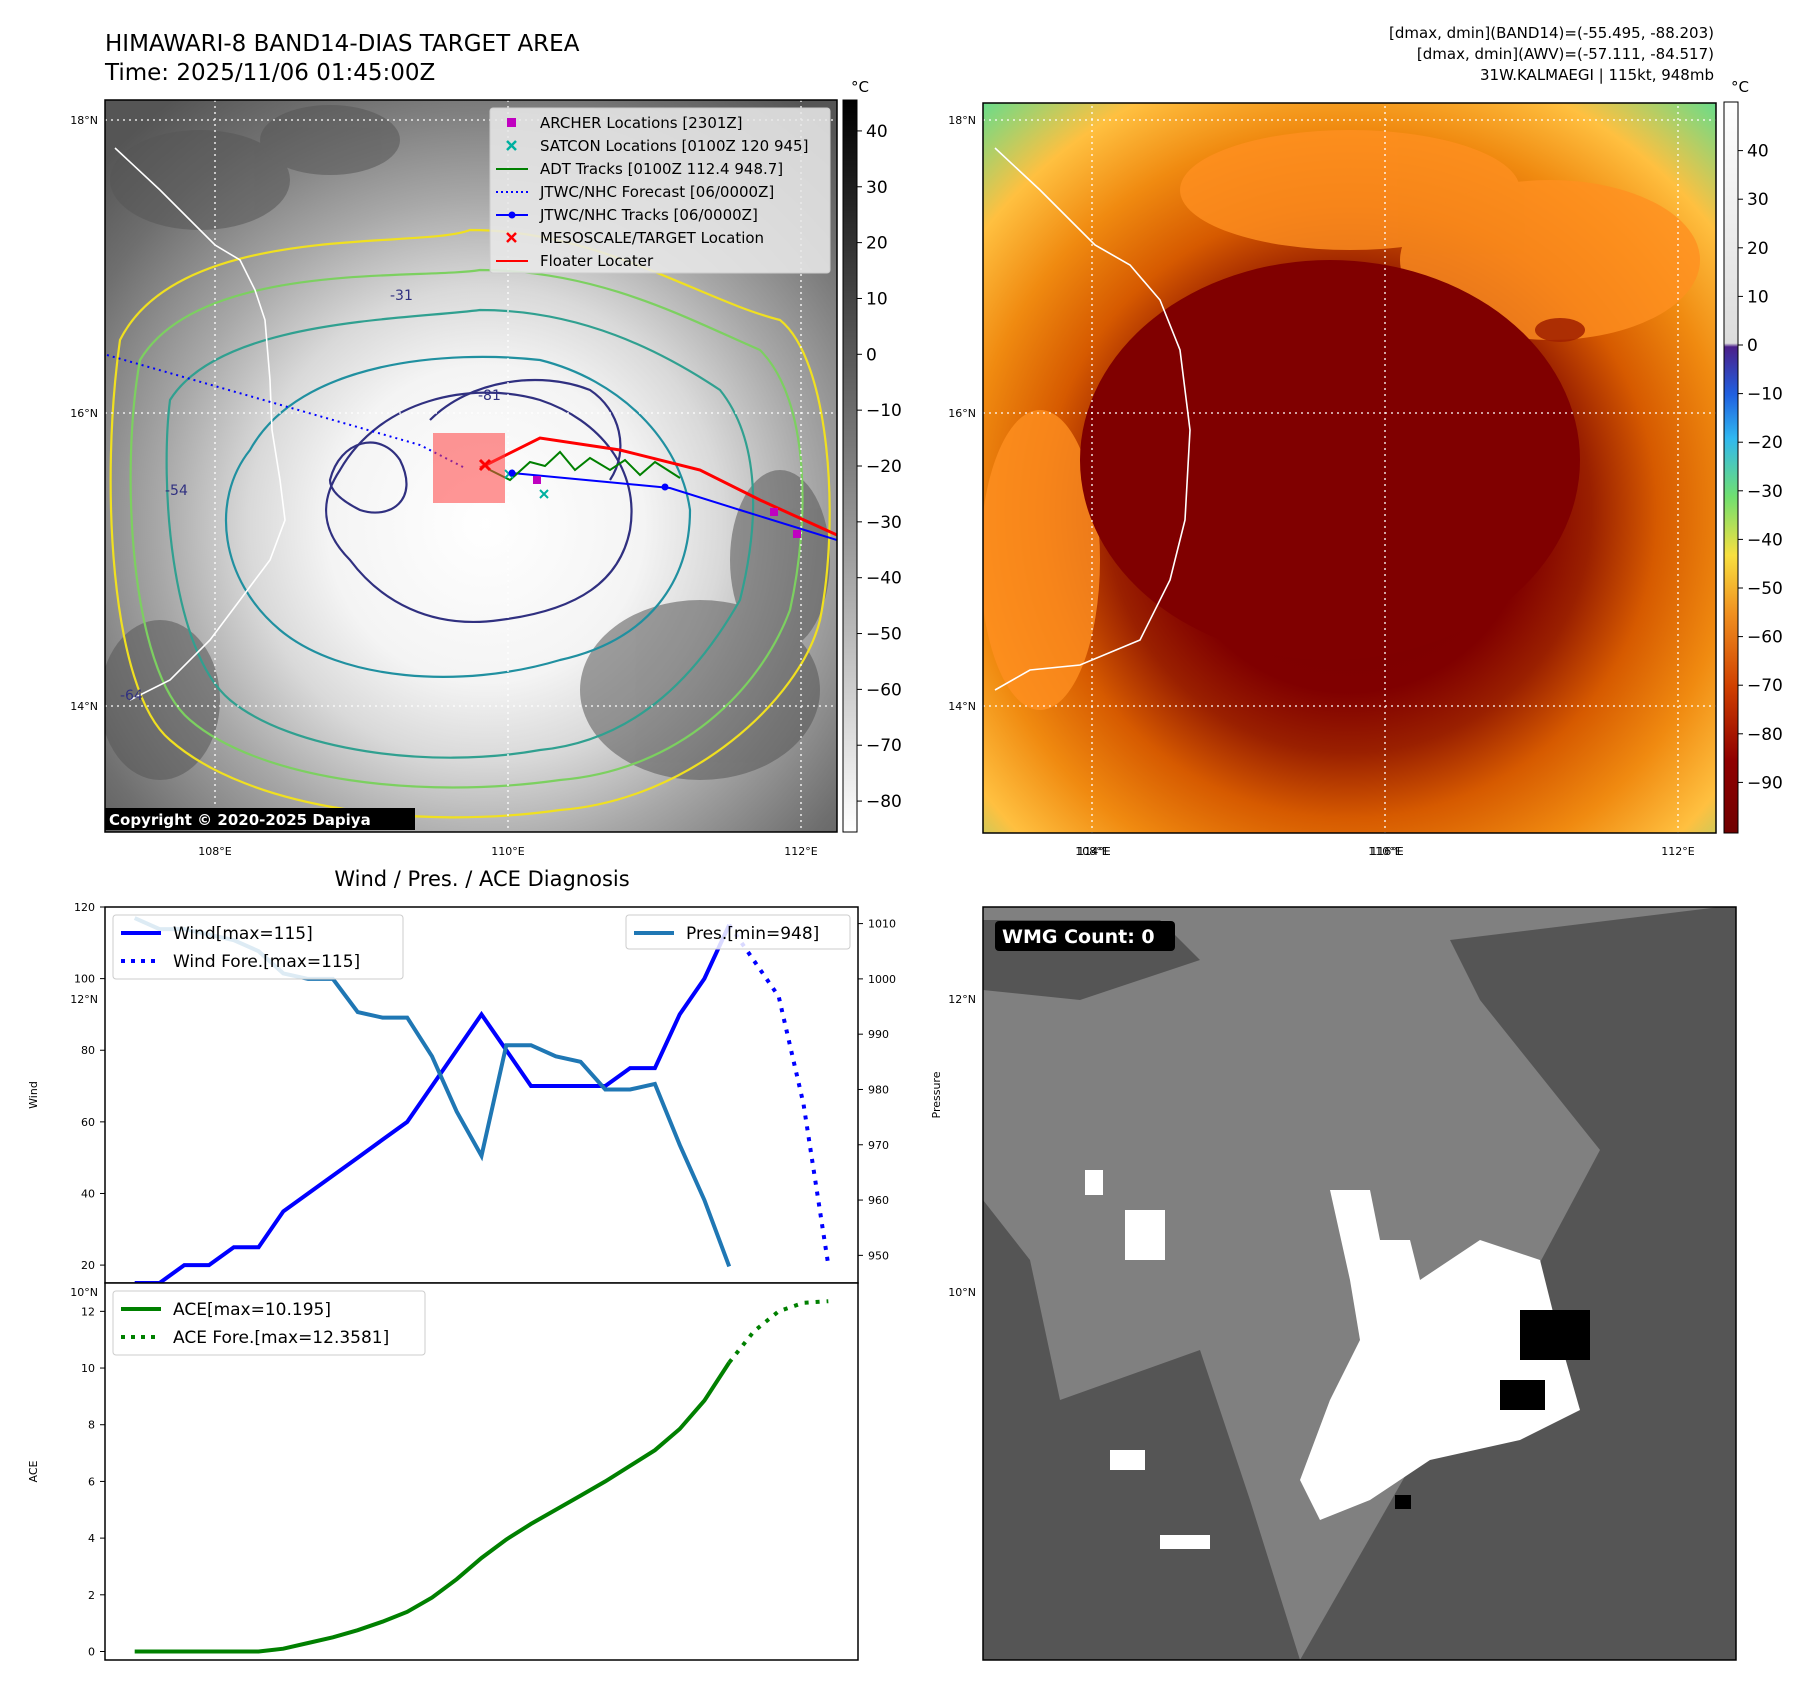  Describe the element at coordinates (88, 1193) in the screenshot. I see `y-tick-label: 40` at that location.